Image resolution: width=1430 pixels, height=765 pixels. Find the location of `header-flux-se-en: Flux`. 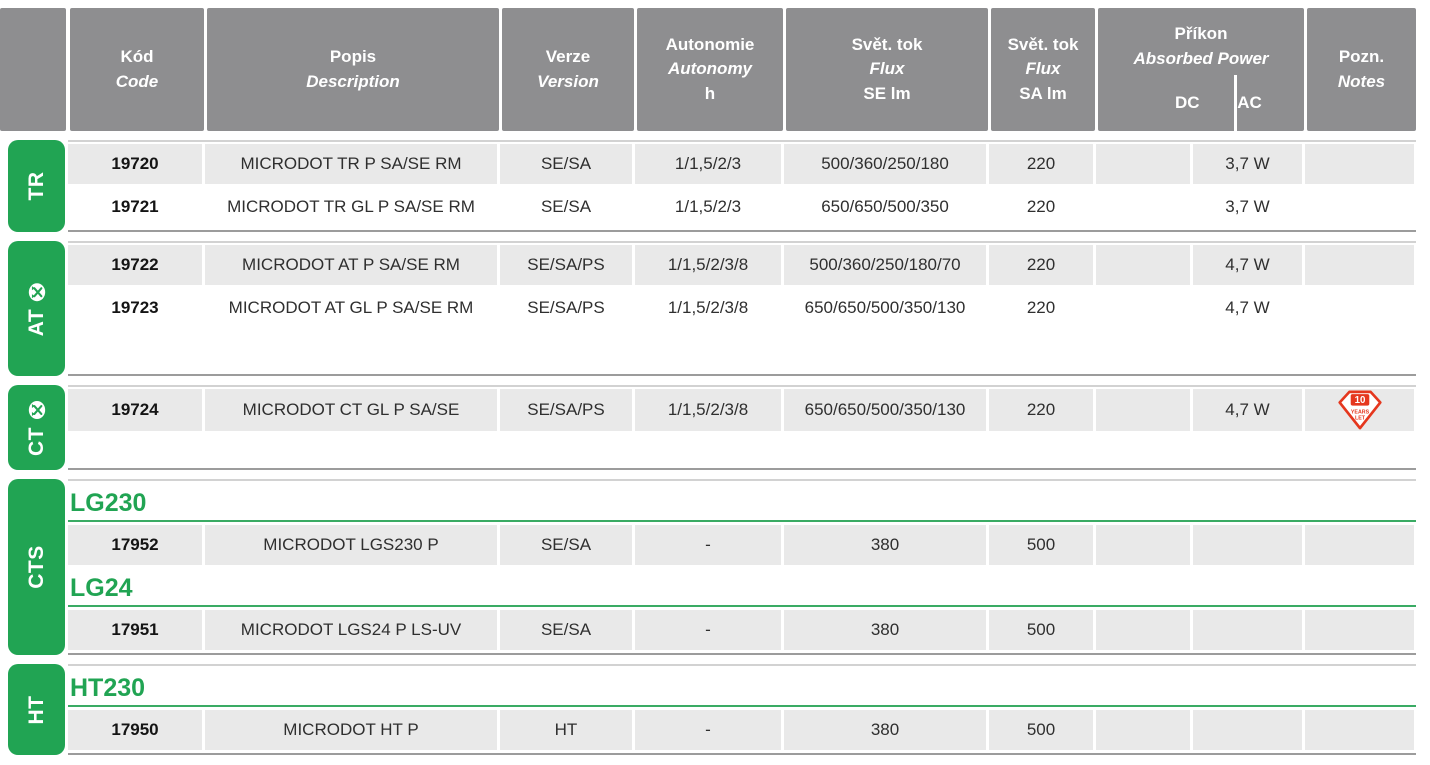

header-flux-se-en: Flux is located at coordinates (887, 69).